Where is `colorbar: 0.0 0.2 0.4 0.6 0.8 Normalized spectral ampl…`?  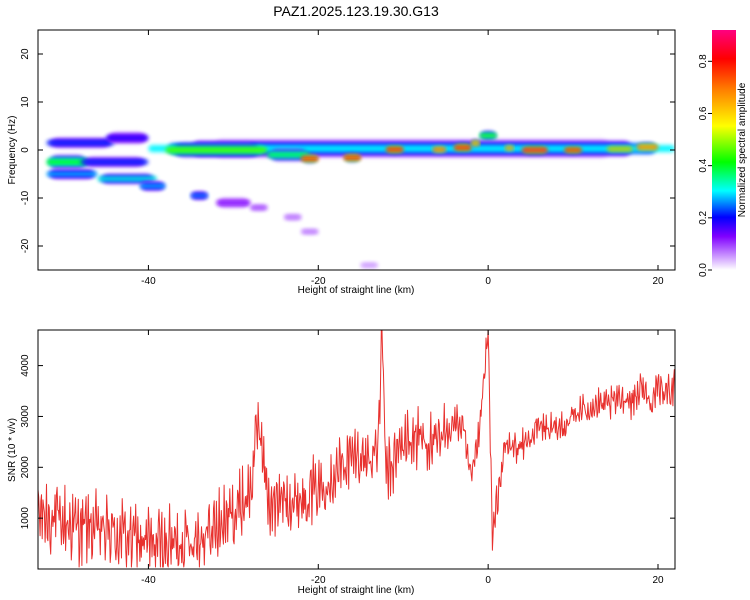
colorbar: 0.0 0.2 0.4 0.6 0.8 Normalized spectral ampl… is located at coordinates (723, 153).